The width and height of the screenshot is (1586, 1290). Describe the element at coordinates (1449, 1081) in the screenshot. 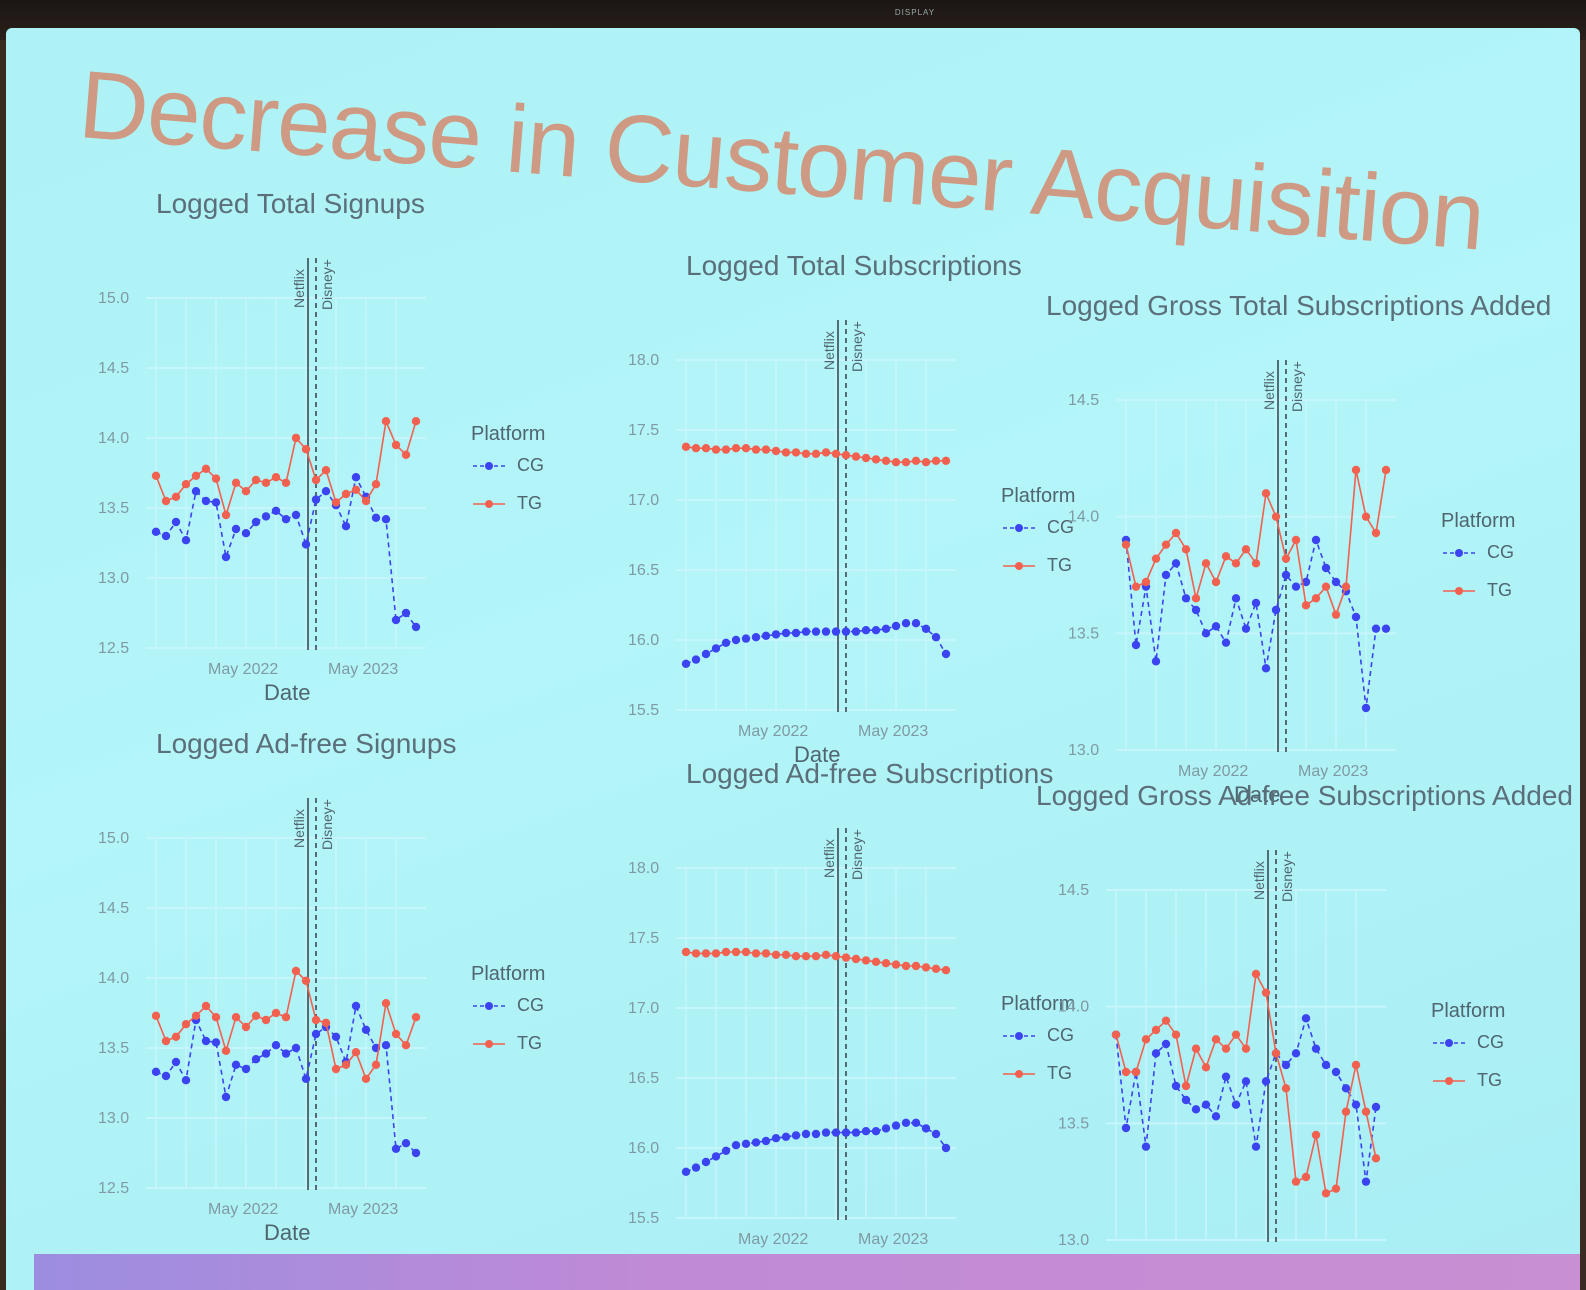

I see `legend-key-tg` at that location.